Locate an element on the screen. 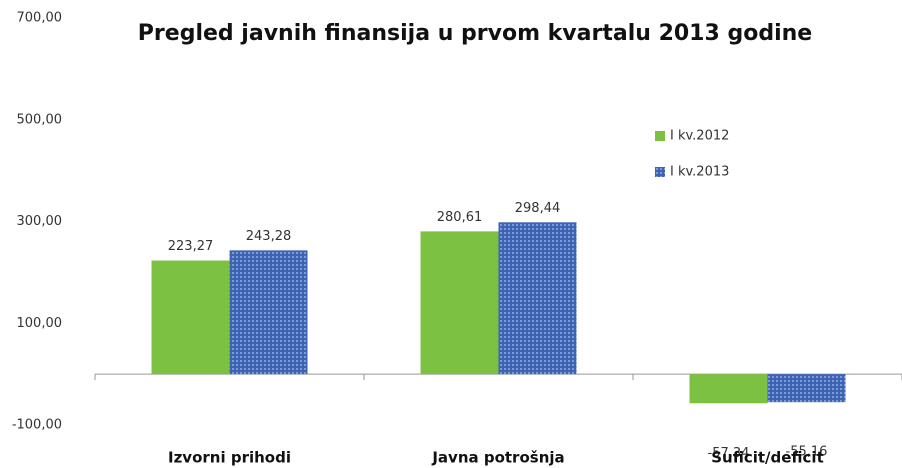 This screenshot has width=902, height=468. y-tick-label: 500,00 is located at coordinates (40, 119).